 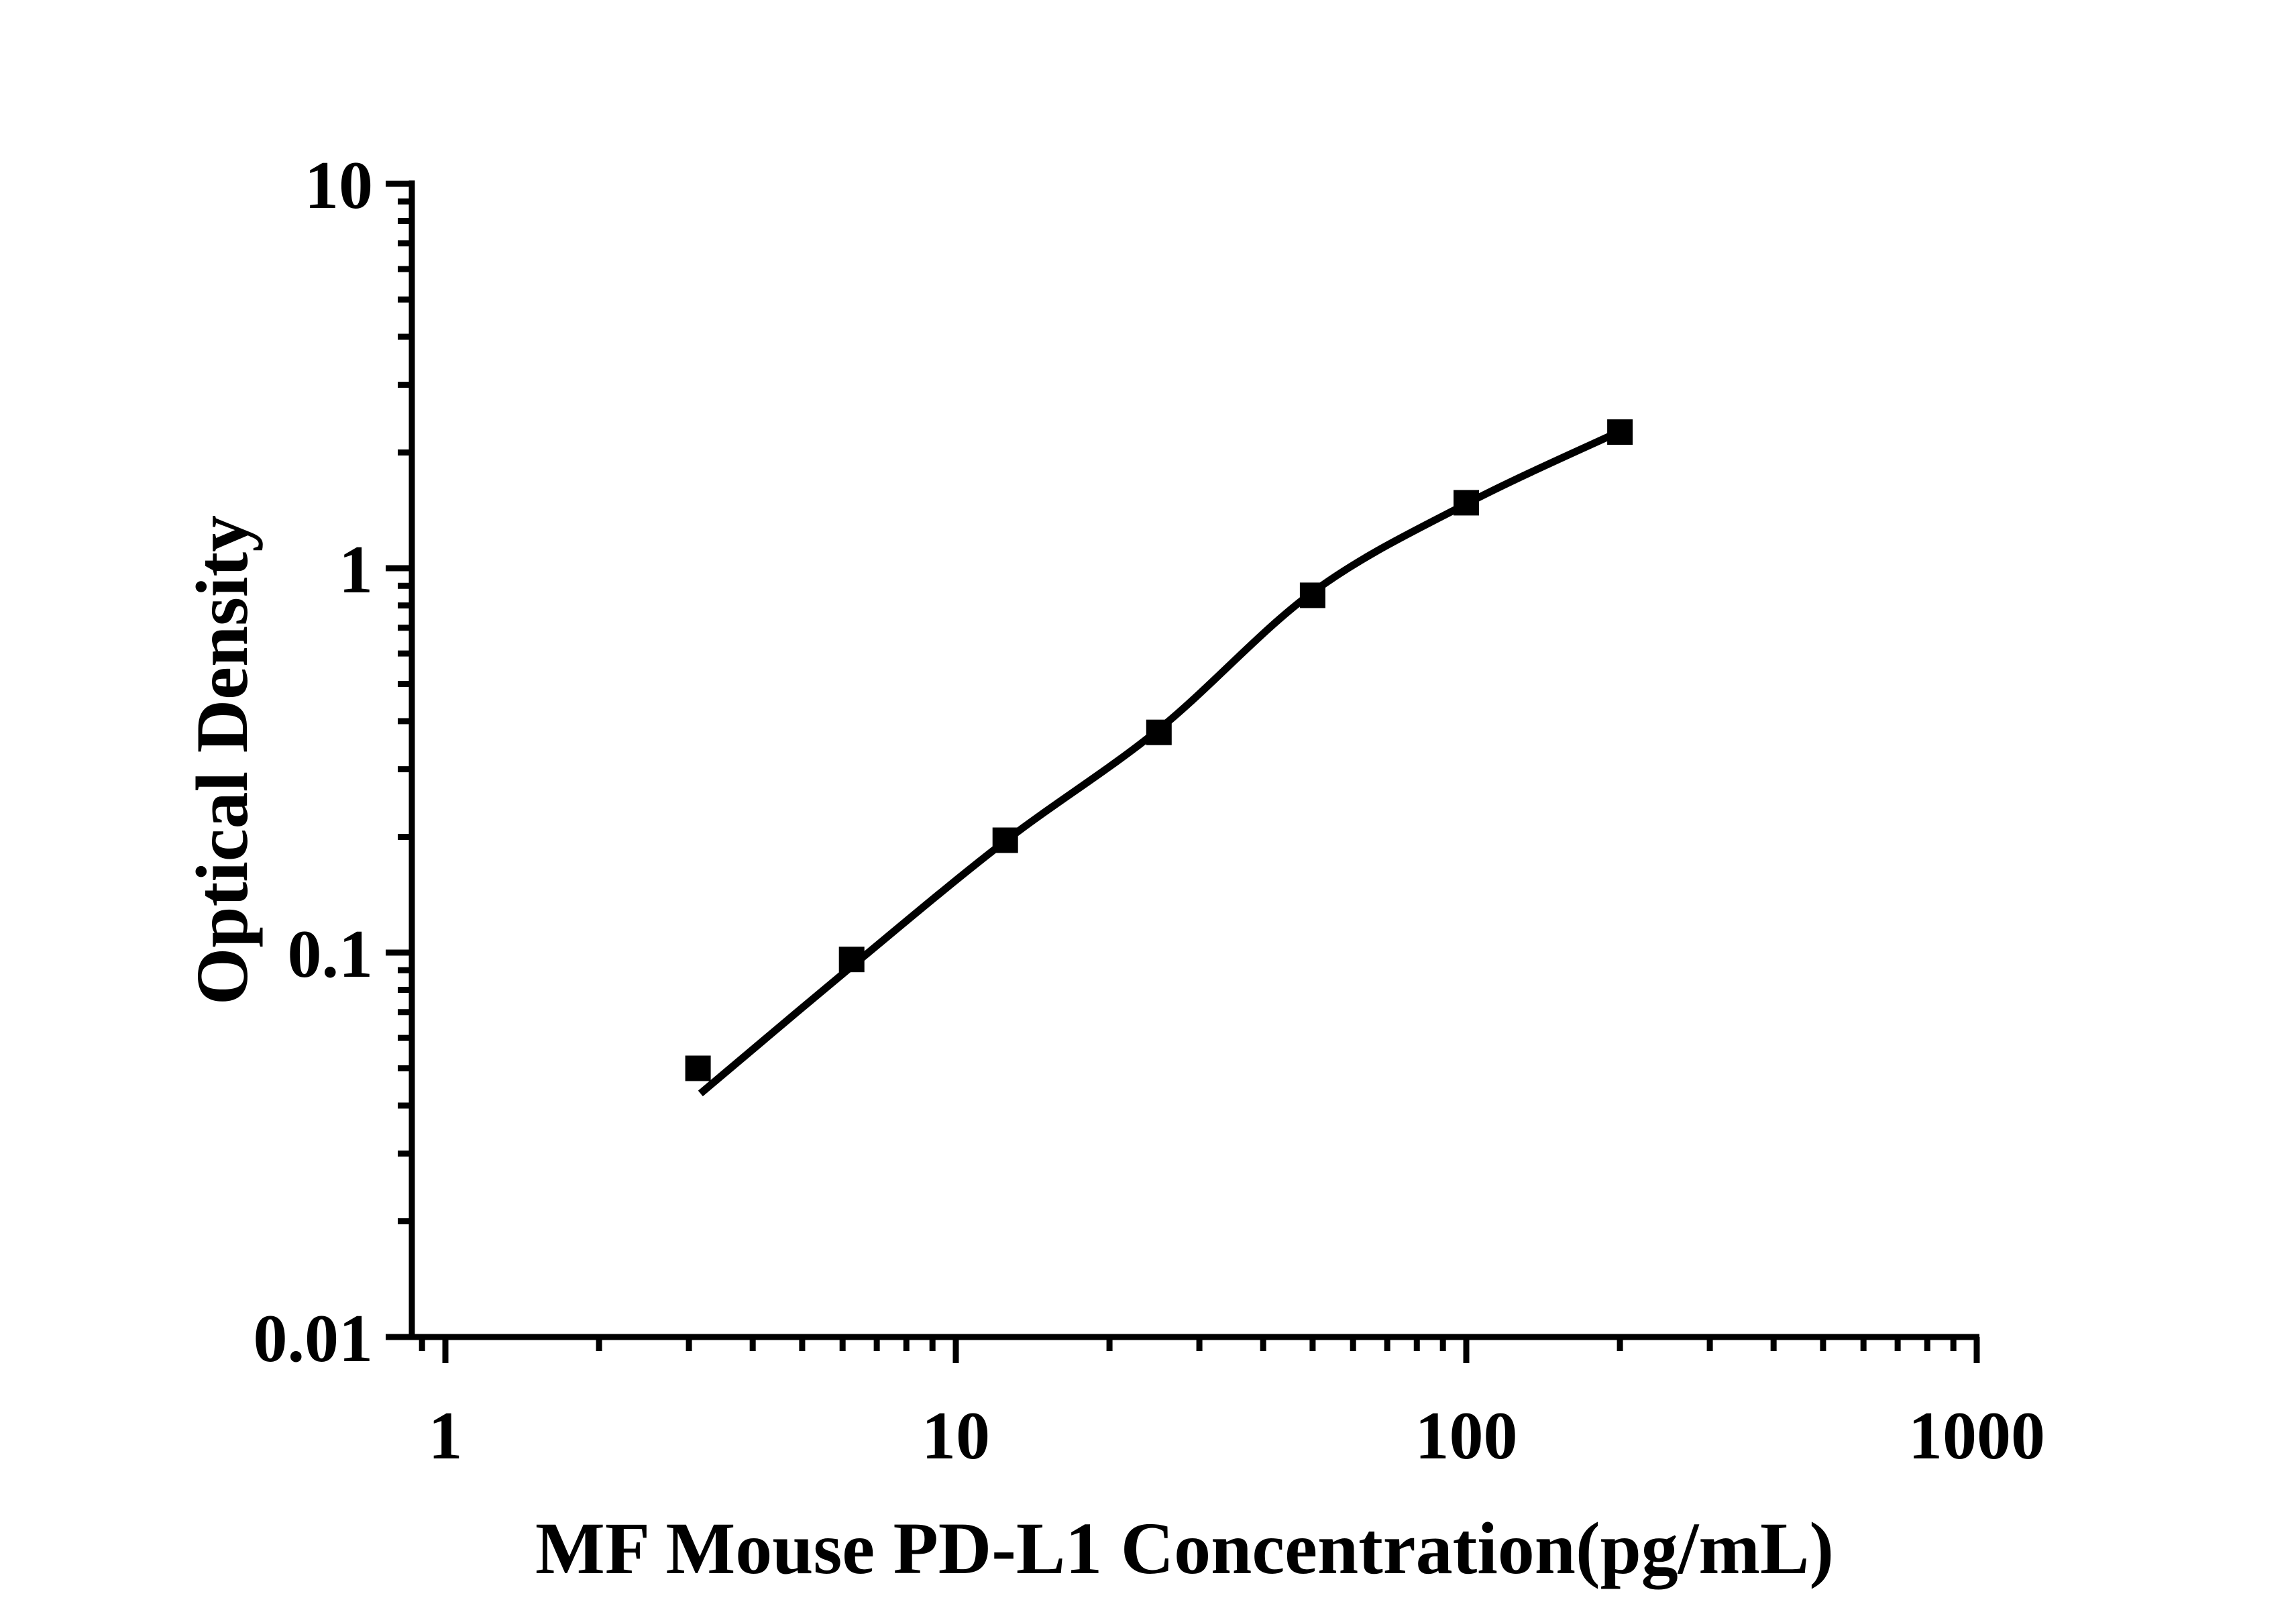 I want to click on y-tick-label: 0.1, so click(x=331, y=954).